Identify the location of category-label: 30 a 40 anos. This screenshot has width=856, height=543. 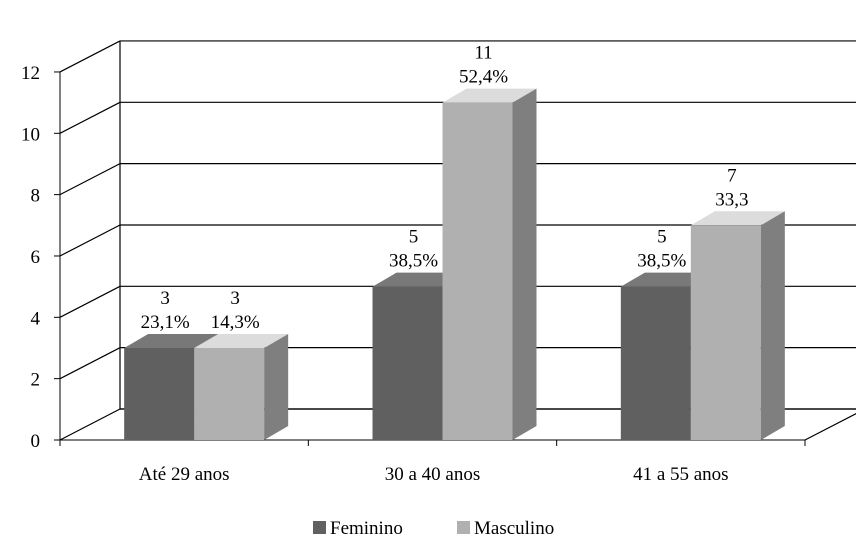
(433, 474).